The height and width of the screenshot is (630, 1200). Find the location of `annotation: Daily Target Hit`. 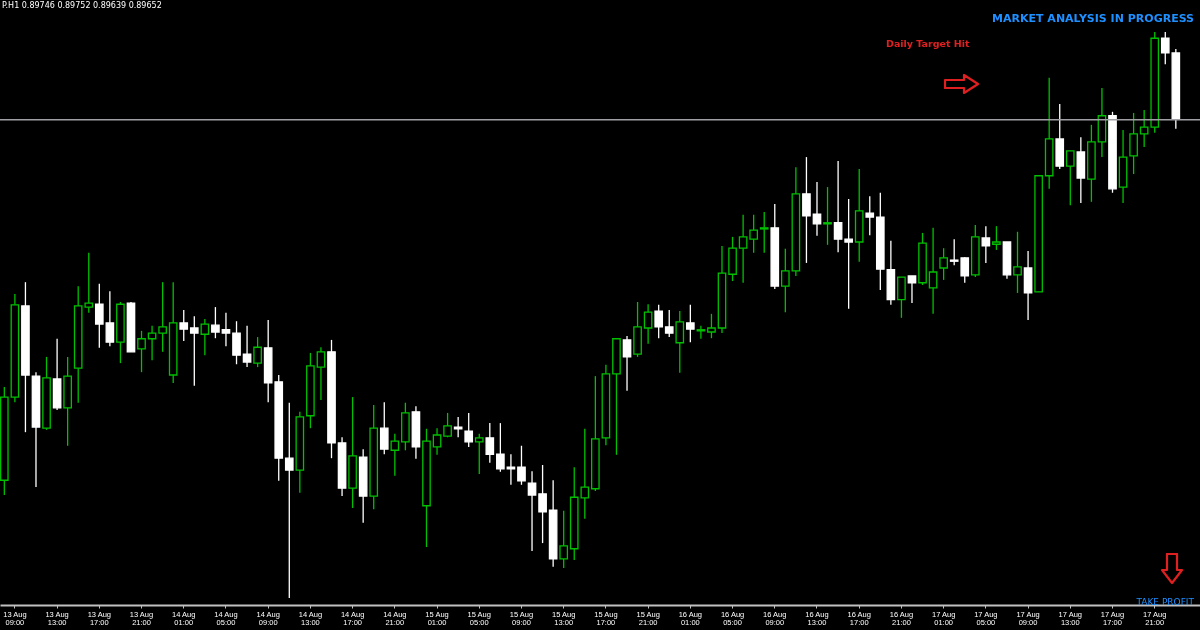

annotation: Daily Target Hit is located at coordinates (928, 43).